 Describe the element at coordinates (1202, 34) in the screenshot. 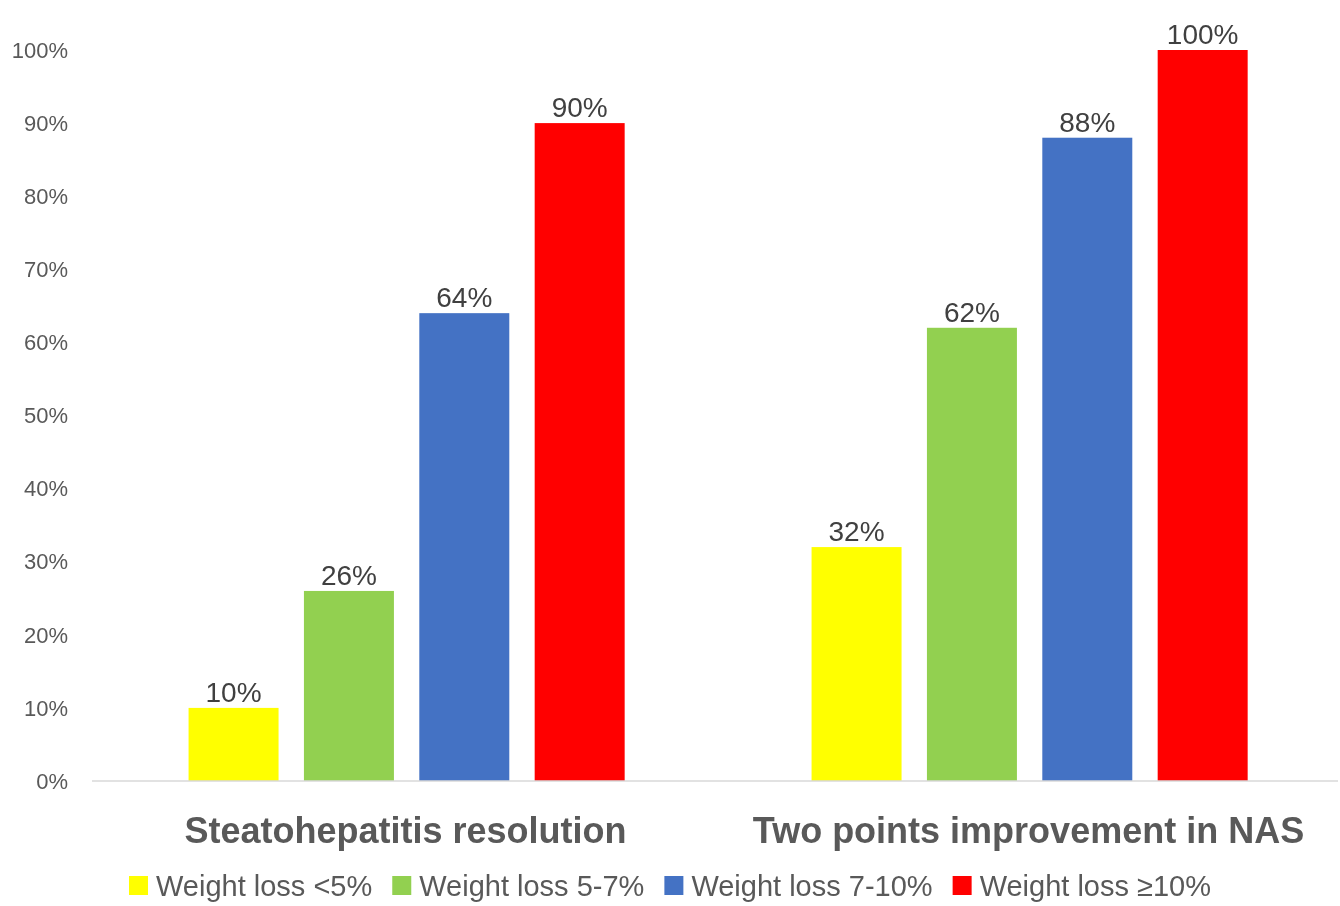

I see `data-label: 100%` at that location.